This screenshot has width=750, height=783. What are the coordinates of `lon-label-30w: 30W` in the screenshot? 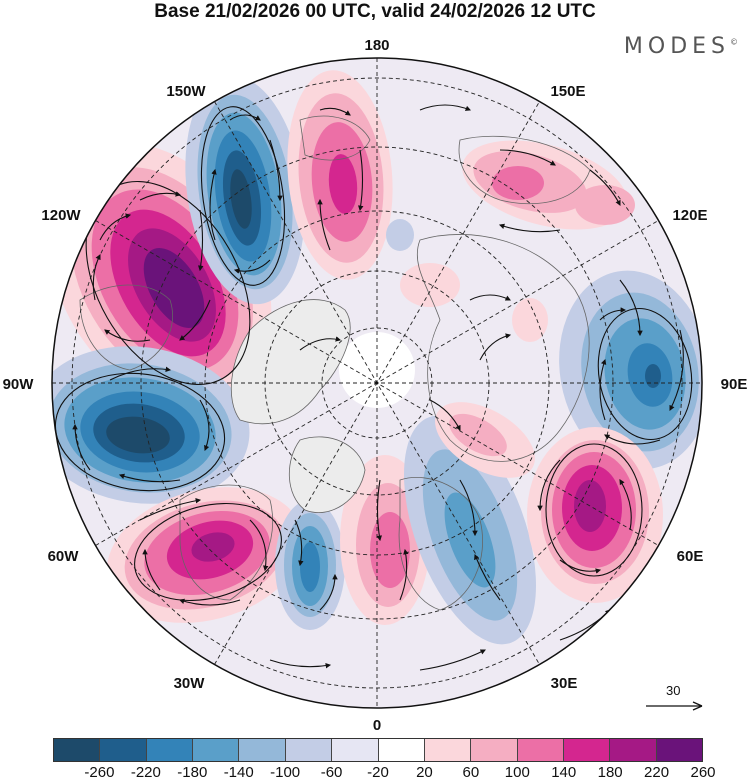 It's located at (190, 683).